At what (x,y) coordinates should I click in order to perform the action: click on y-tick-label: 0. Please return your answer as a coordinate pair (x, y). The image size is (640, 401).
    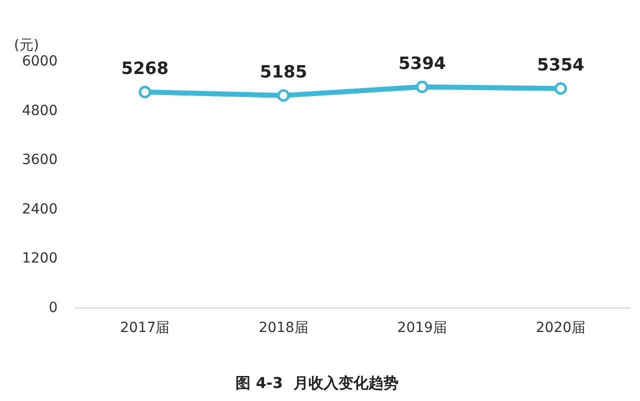
    Looking at the image, I should click on (53, 308).